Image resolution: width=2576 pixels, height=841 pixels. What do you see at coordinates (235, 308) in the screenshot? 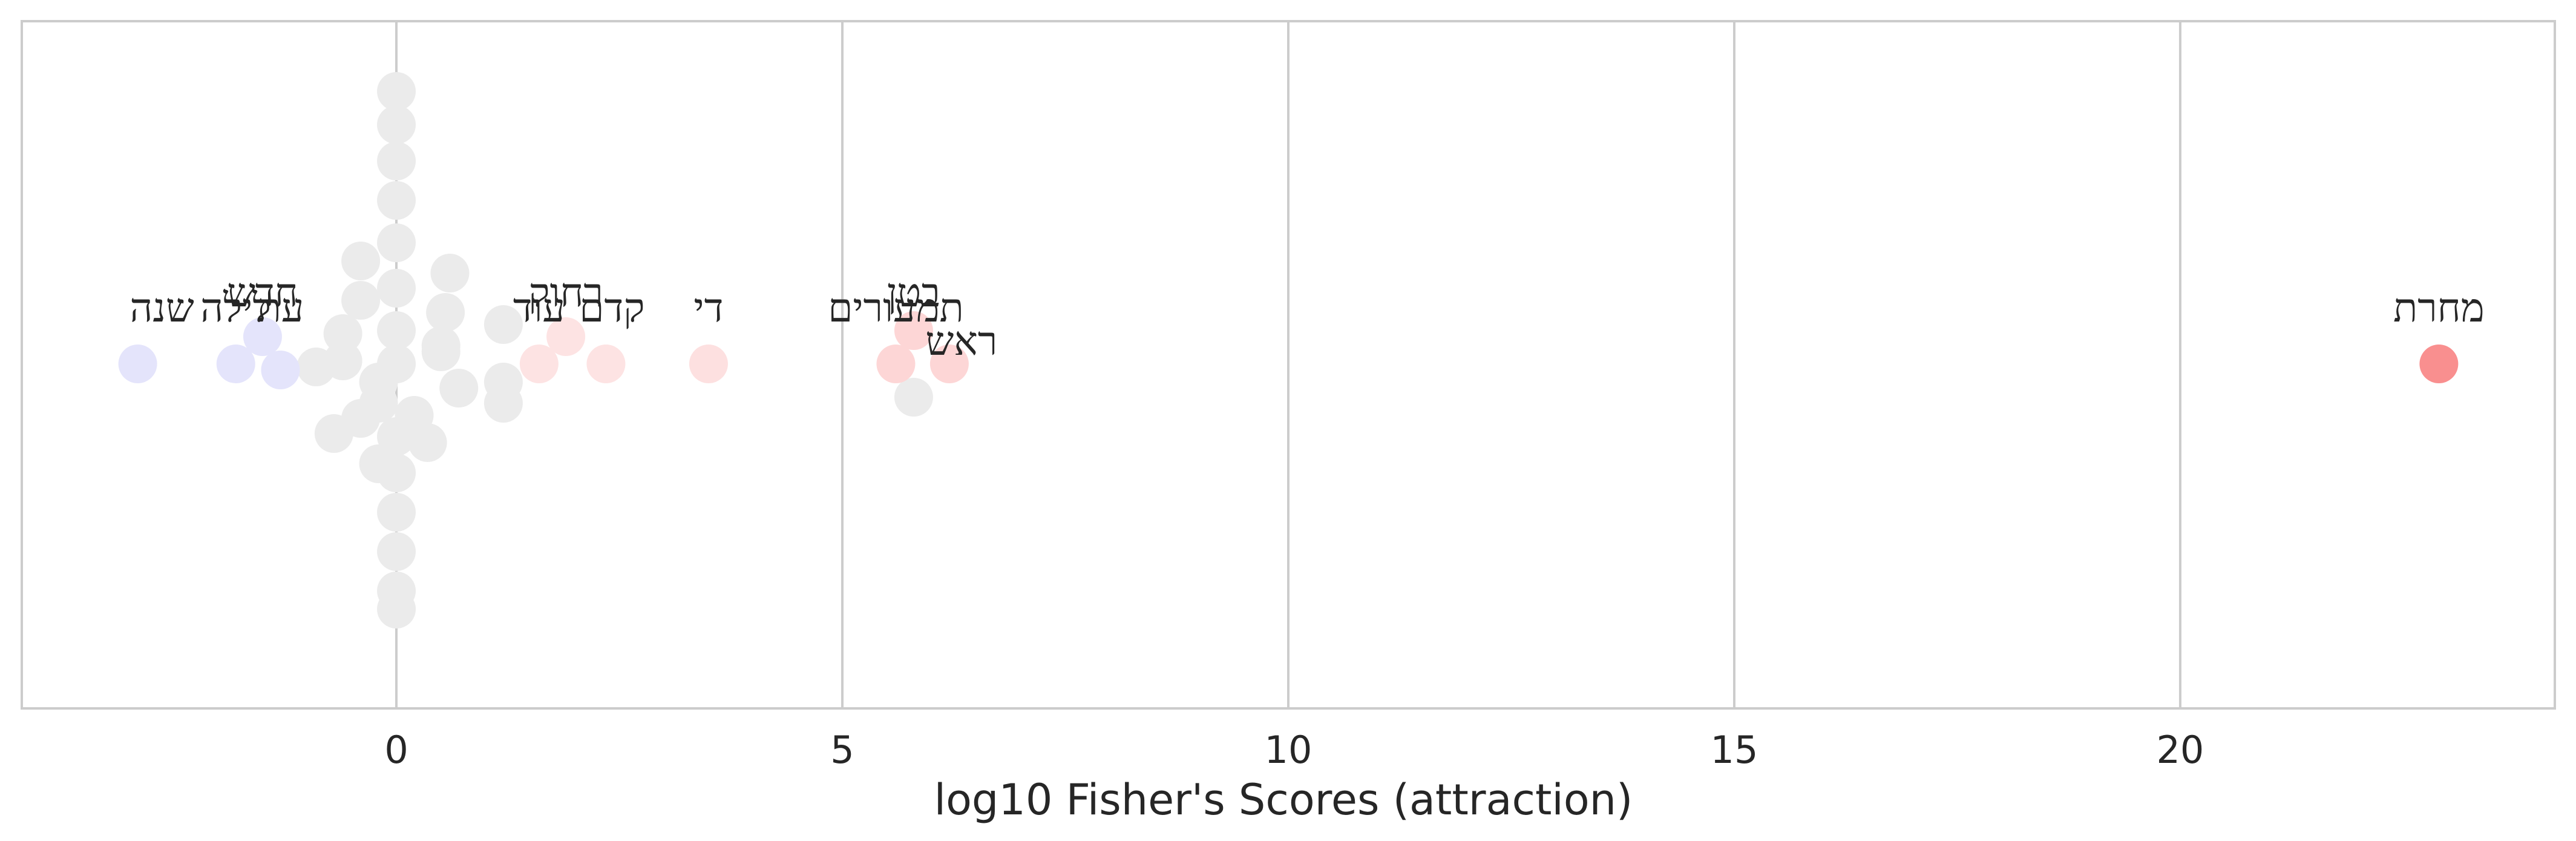
I see `point-label: לילה` at bounding box center [235, 308].